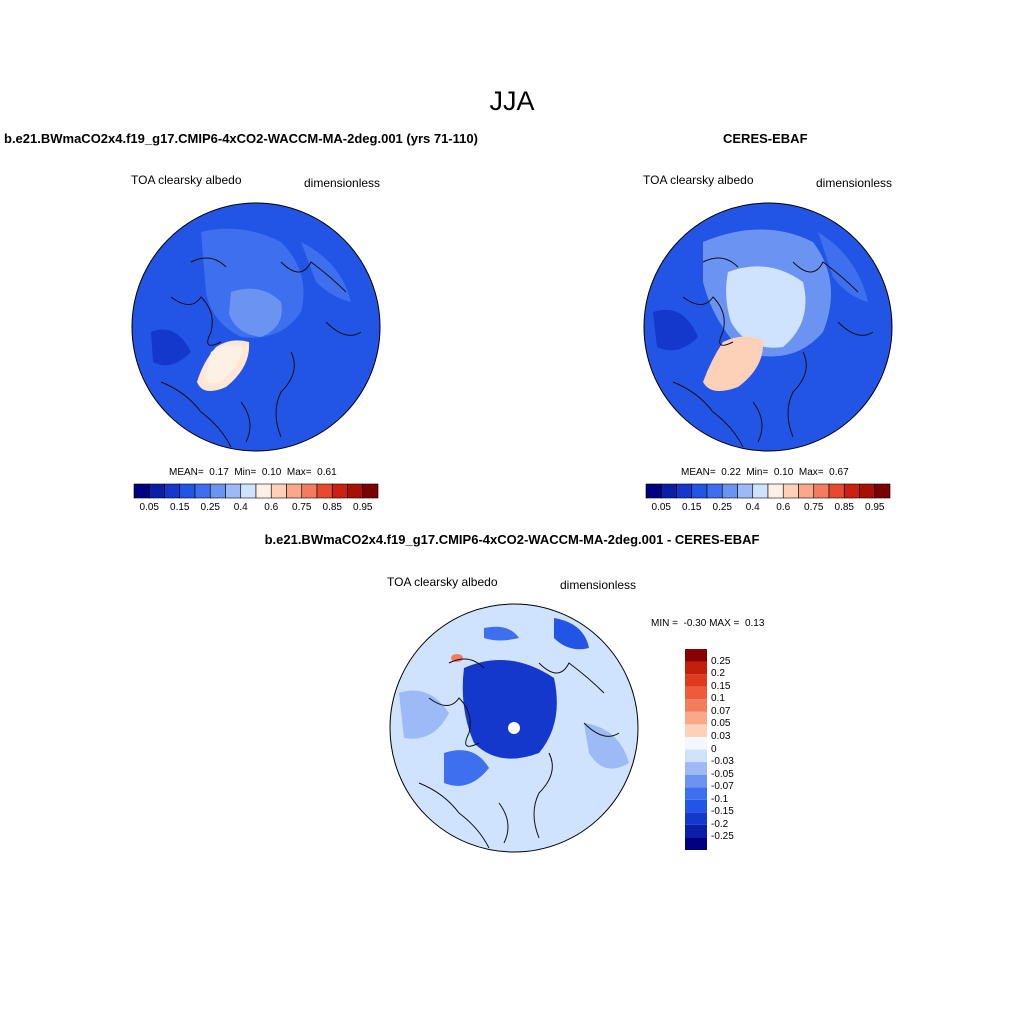  Describe the element at coordinates (814, 507) in the screenshot. I see `panel-2-colorbar-tick-label: 0.75` at that location.